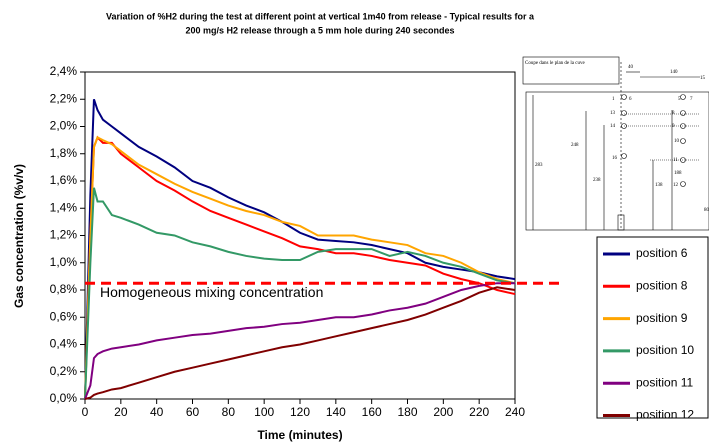  I want to click on x-tick-label: 20, so click(121, 412).